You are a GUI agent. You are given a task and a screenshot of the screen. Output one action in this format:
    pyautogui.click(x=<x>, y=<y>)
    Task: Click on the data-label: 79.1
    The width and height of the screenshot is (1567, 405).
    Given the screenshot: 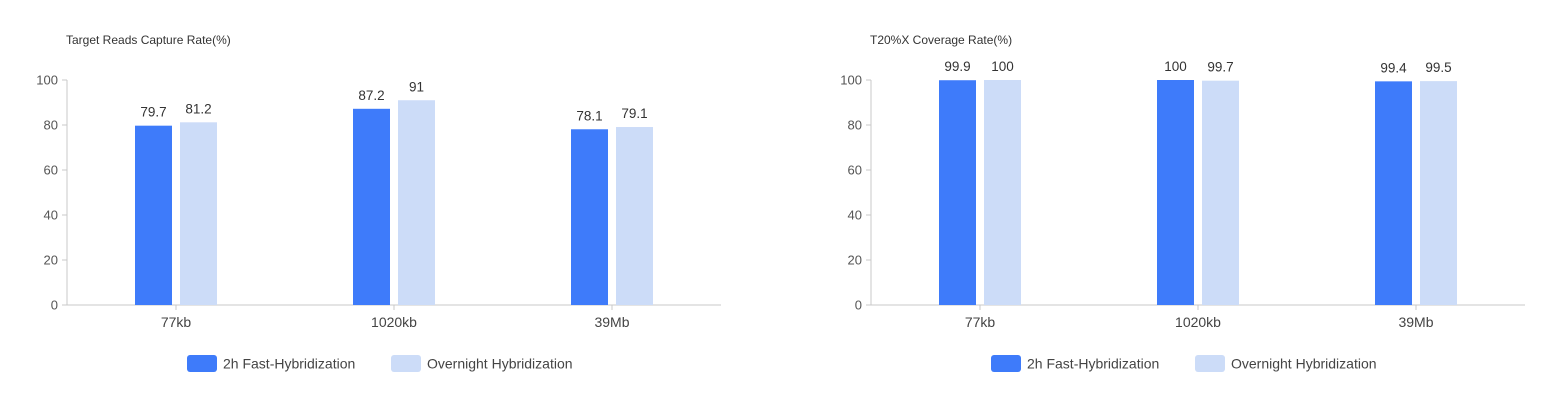 What is the action you would take?
    pyautogui.click(x=634, y=113)
    